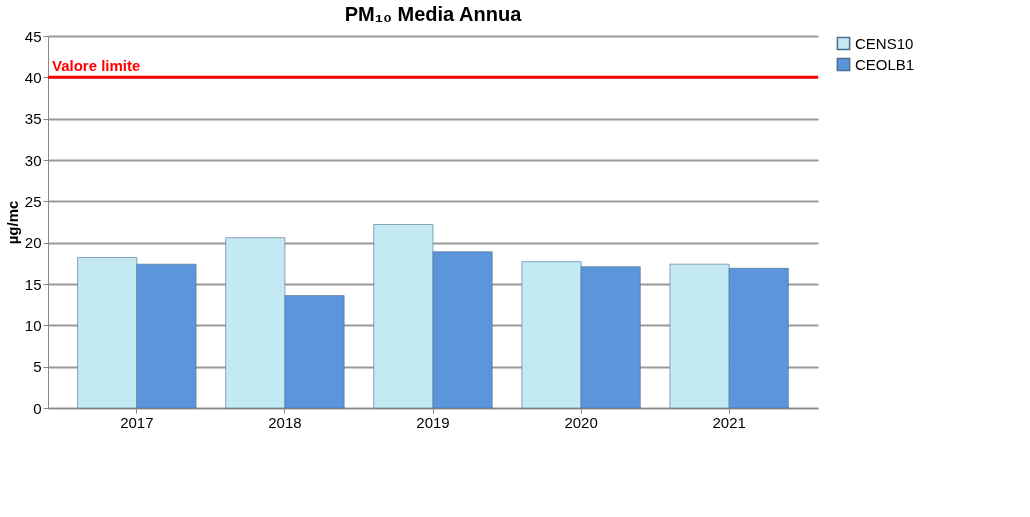 The height and width of the screenshot is (517, 1030). What do you see at coordinates (37, 408) in the screenshot?
I see `y-tick-label: 0` at bounding box center [37, 408].